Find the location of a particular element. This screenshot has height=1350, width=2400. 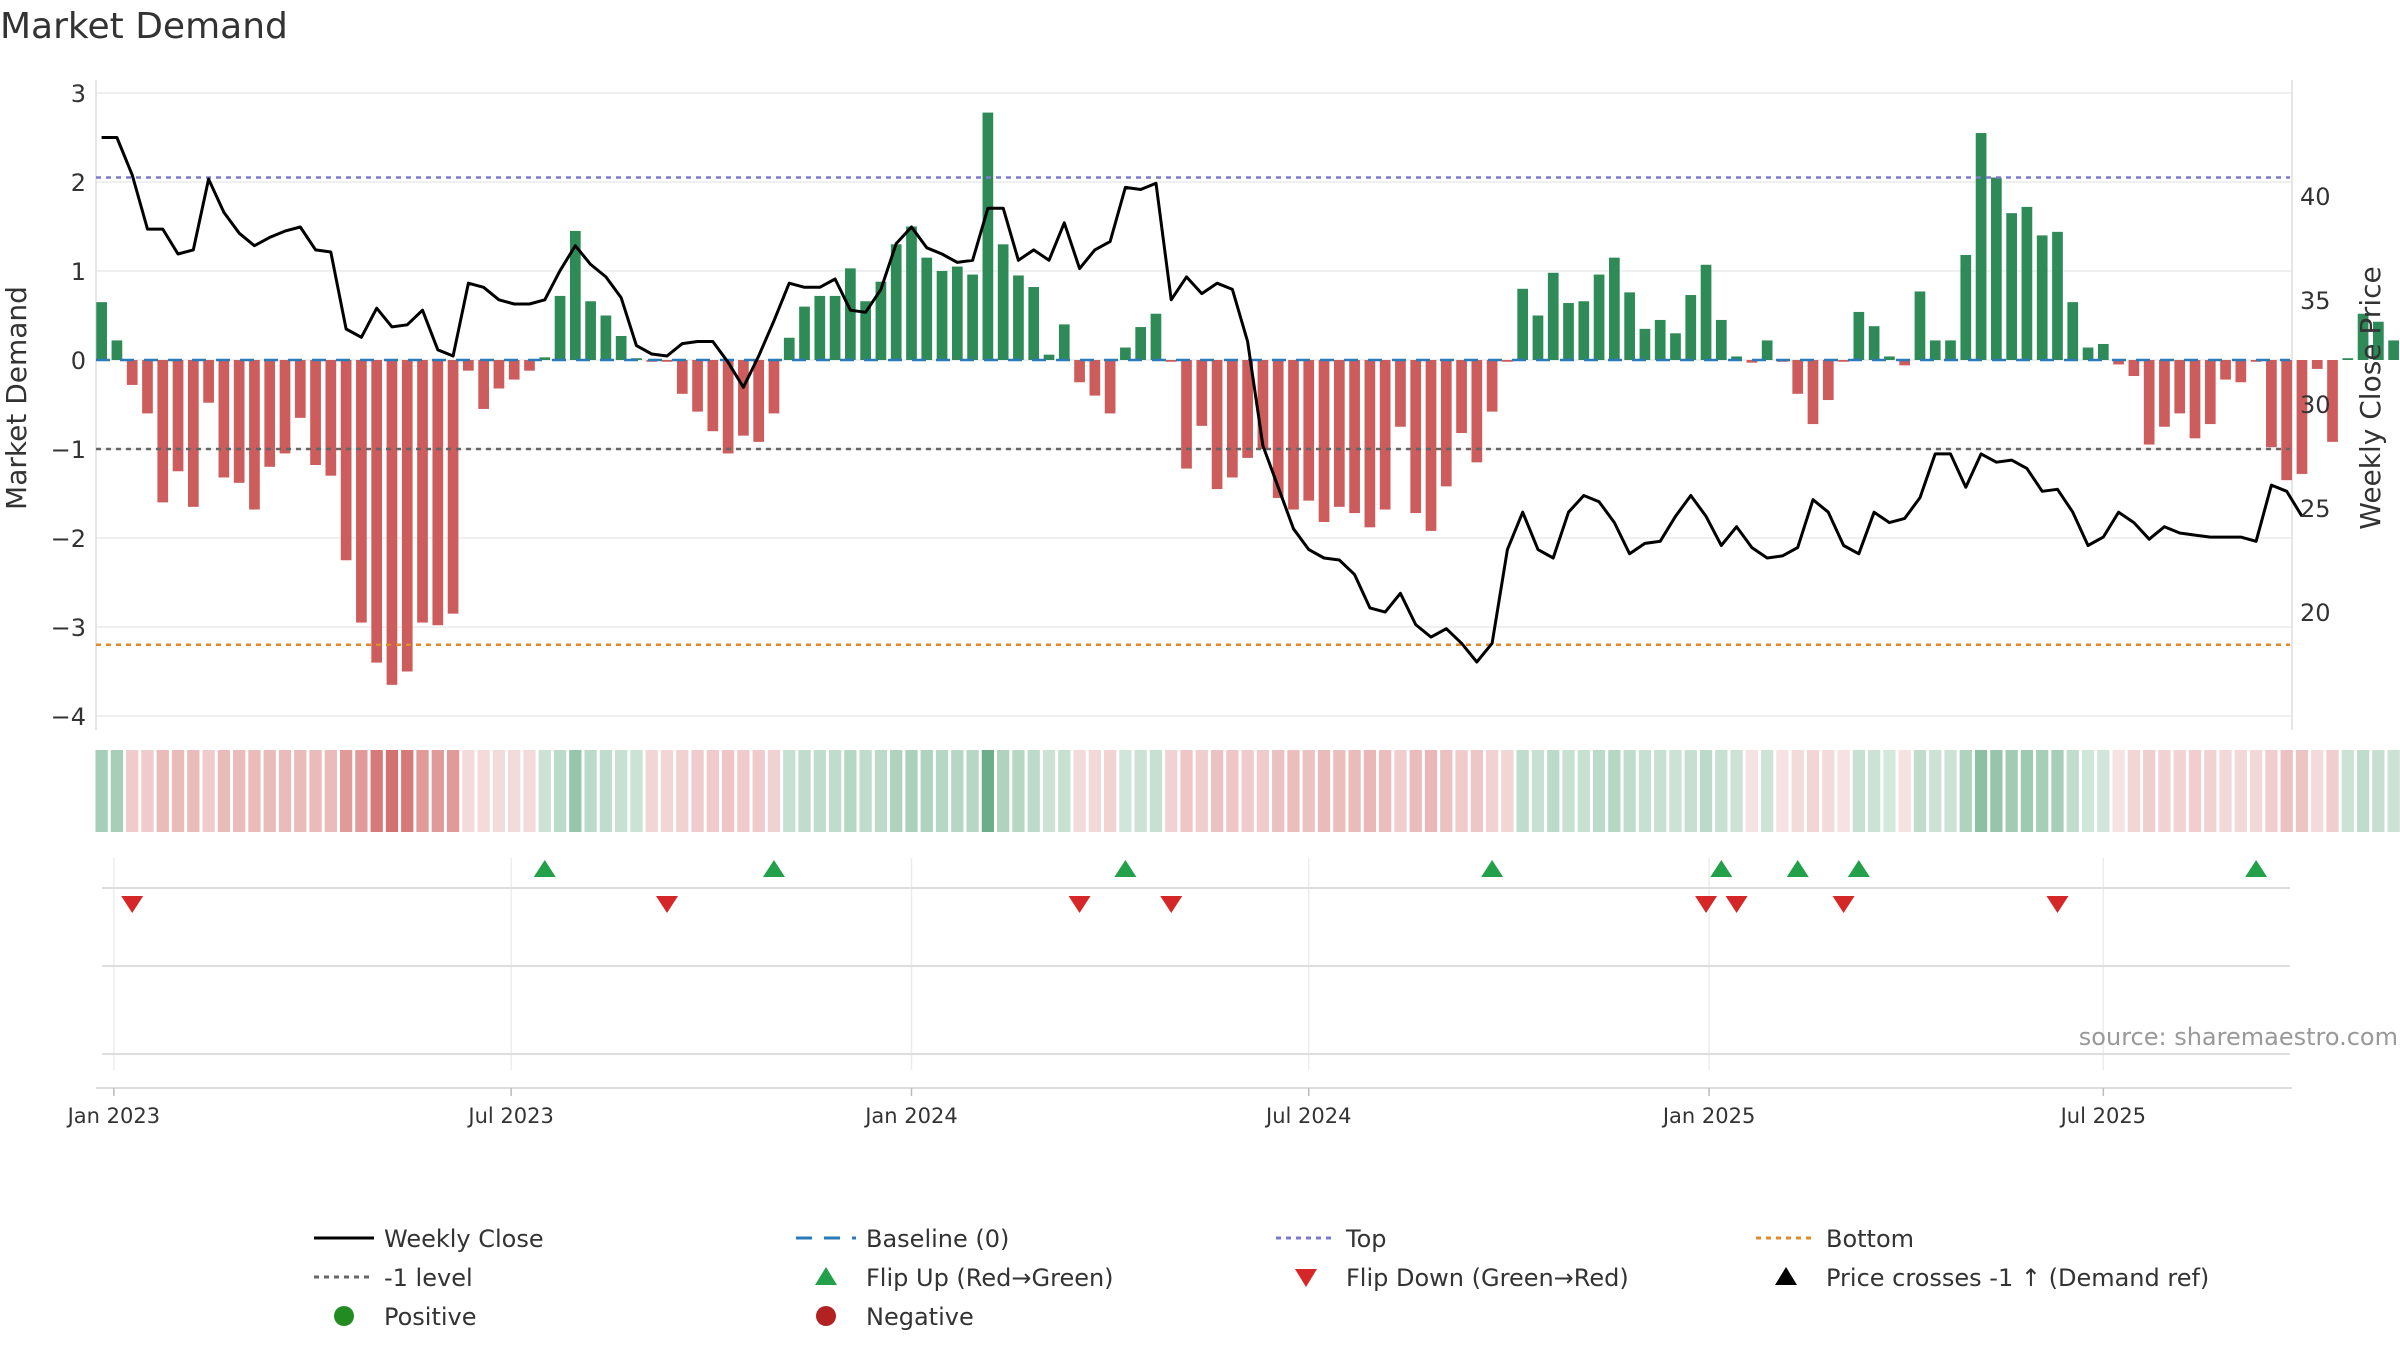

legend-label: Weekly Close is located at coordinates (464, 1239).